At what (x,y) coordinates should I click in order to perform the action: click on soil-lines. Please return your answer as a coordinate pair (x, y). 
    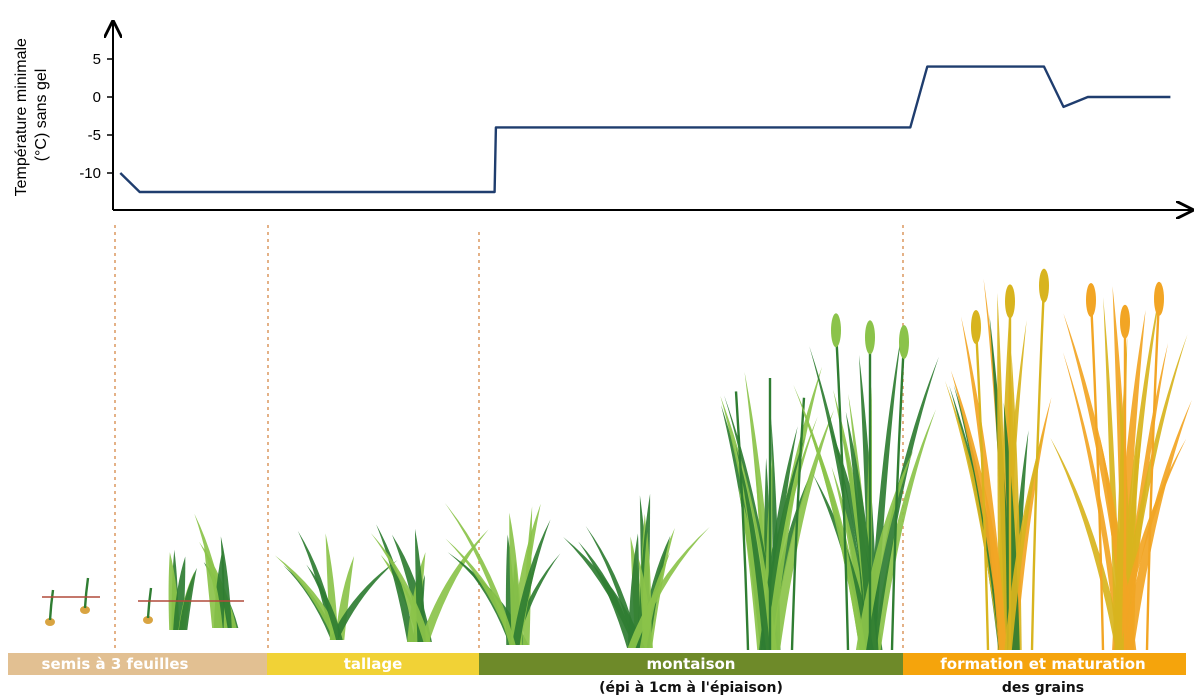
    Looking at the image, I should click on (143, 599).